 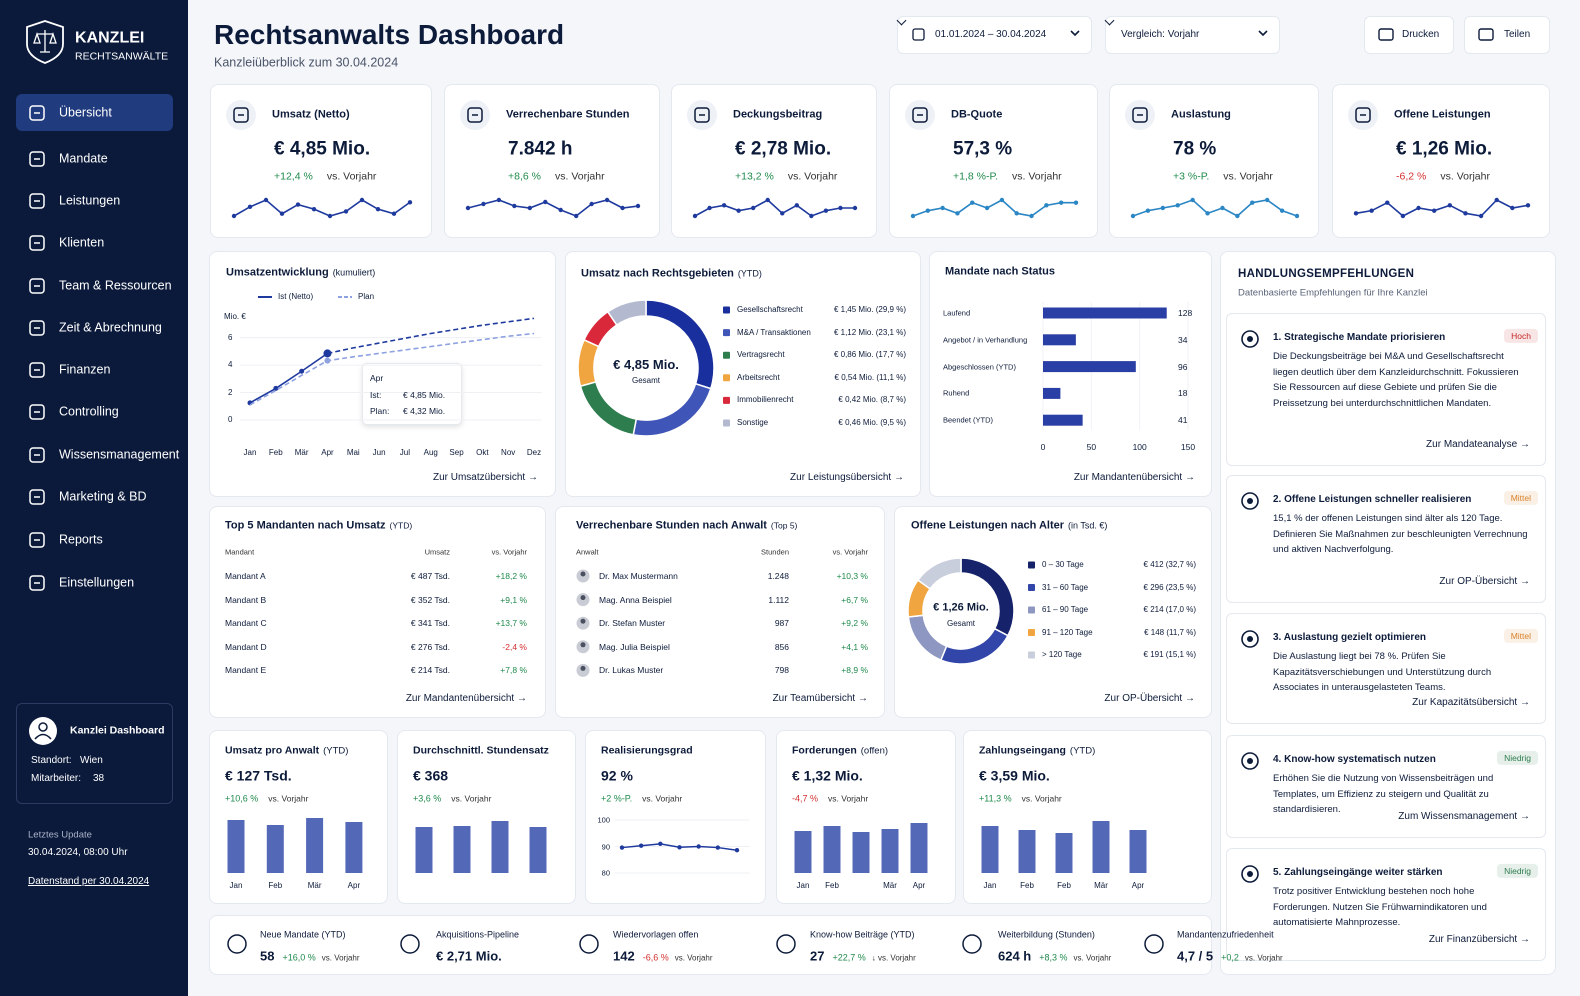 I want to click on panel-title: Mandate nach Status, so click(x=1000, y=271).